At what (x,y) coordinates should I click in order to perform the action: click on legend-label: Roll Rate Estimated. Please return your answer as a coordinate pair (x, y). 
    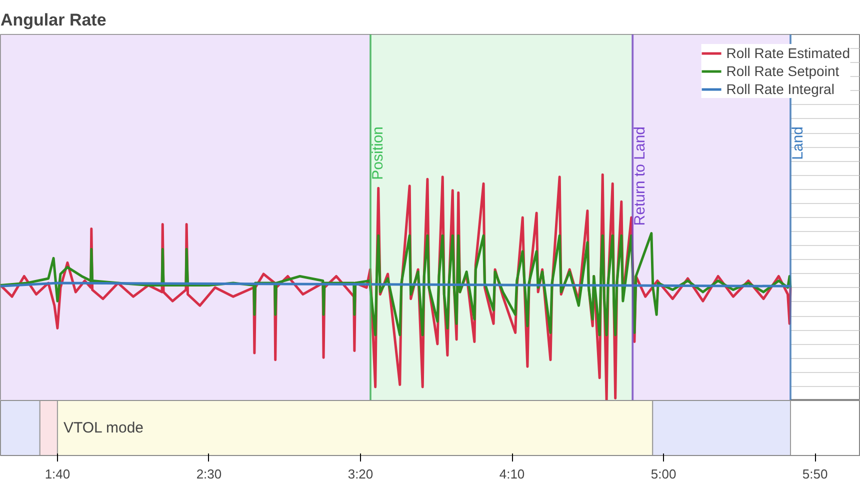
    Looking at the image, I should click on (788, 53).